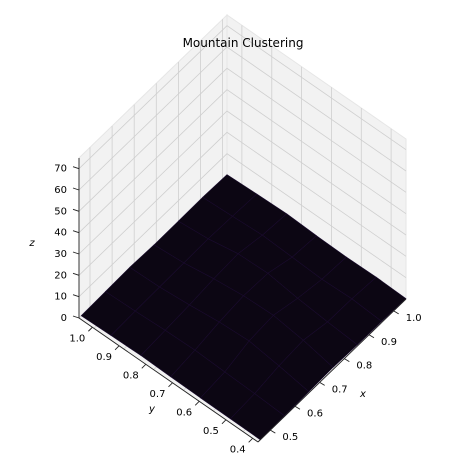 Image resolution: width=468 pixels, height=471 pixels. What do you see at coordinates (152, 409) in the screenshot?
I see `y-axis-label: y` at bounding box center [152, 409].